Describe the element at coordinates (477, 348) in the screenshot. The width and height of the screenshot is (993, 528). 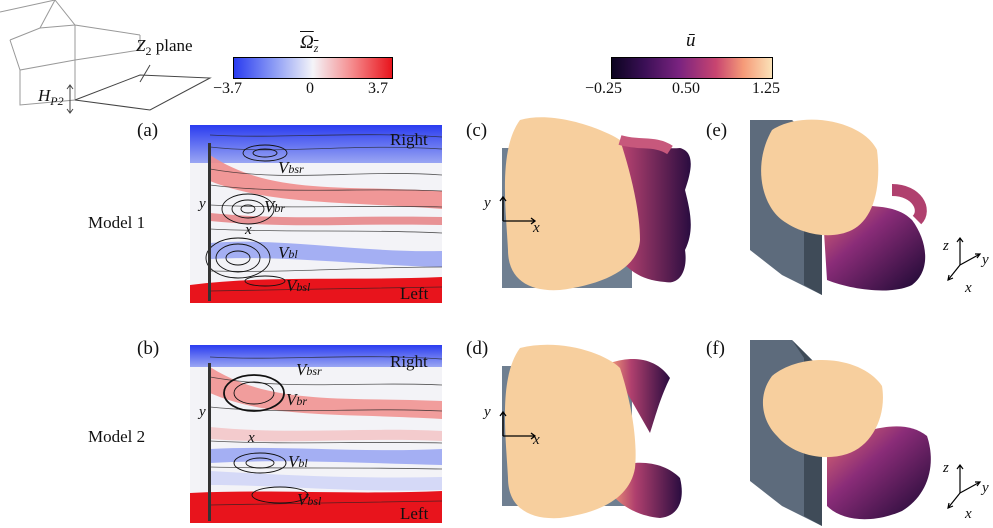
I see `panel-label-d: (d)` at that location.